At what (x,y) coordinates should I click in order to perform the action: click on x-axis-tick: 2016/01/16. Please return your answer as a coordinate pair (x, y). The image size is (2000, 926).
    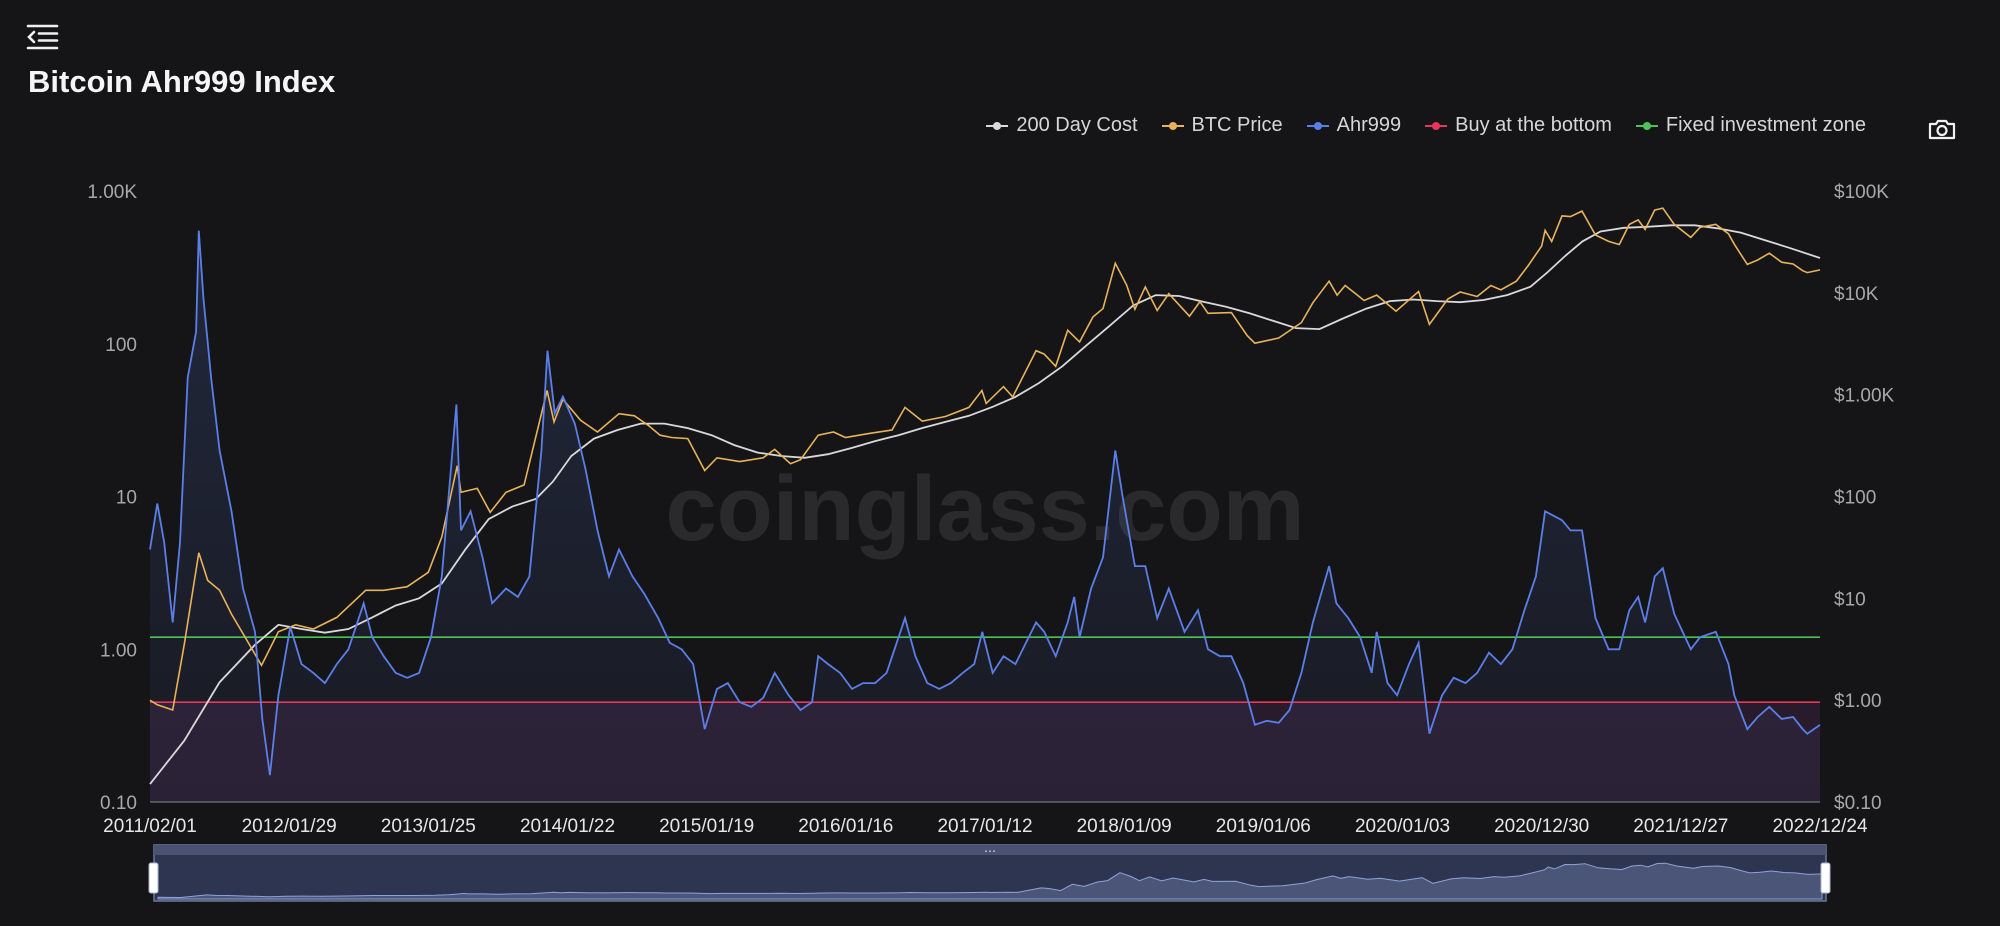
    Looking at the image, I should click on (845, 826).